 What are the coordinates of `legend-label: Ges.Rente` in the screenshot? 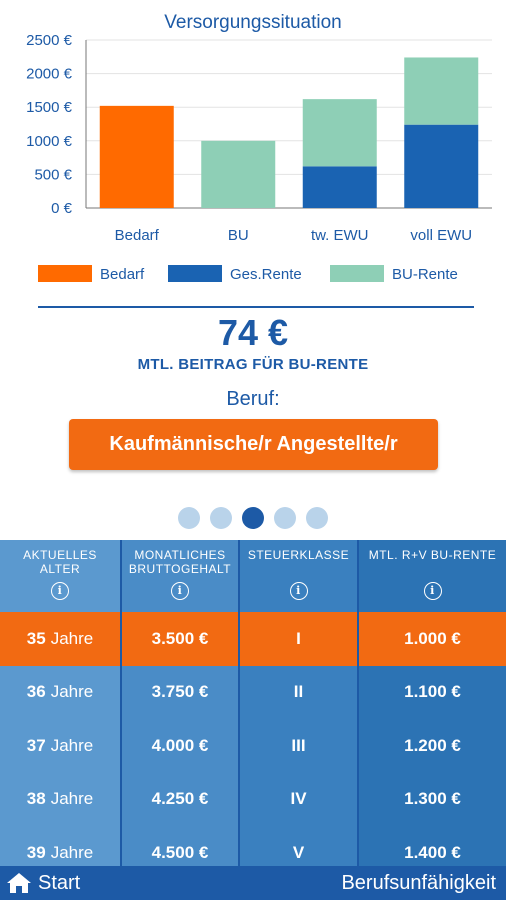 It's located at (266, 274).